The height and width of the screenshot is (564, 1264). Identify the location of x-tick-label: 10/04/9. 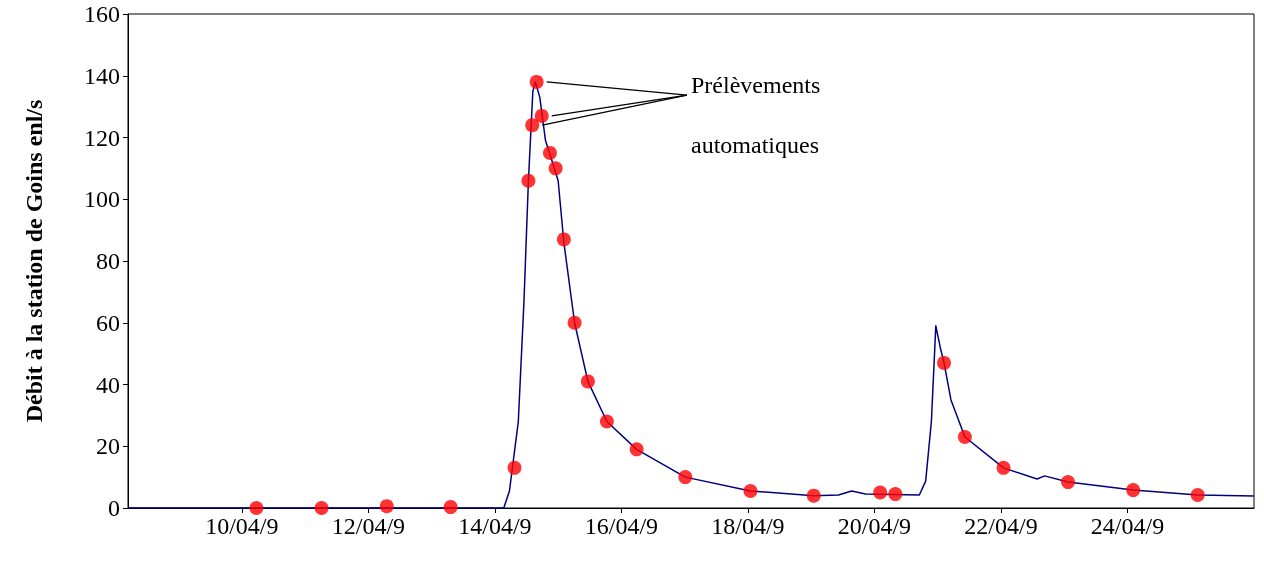
(242, 526).